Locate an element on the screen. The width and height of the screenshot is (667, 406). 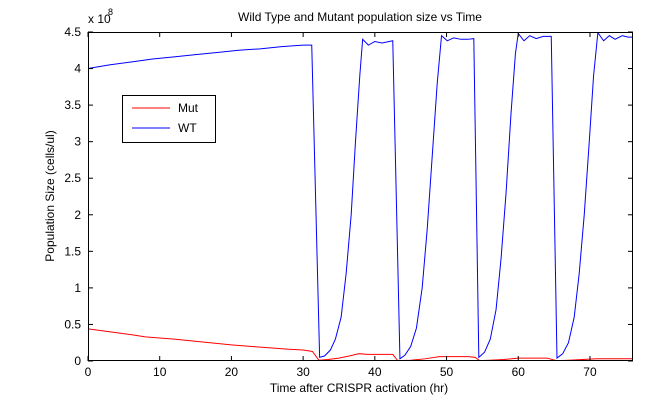
x-tick-label: 0 is located at coordinates (88, 372).